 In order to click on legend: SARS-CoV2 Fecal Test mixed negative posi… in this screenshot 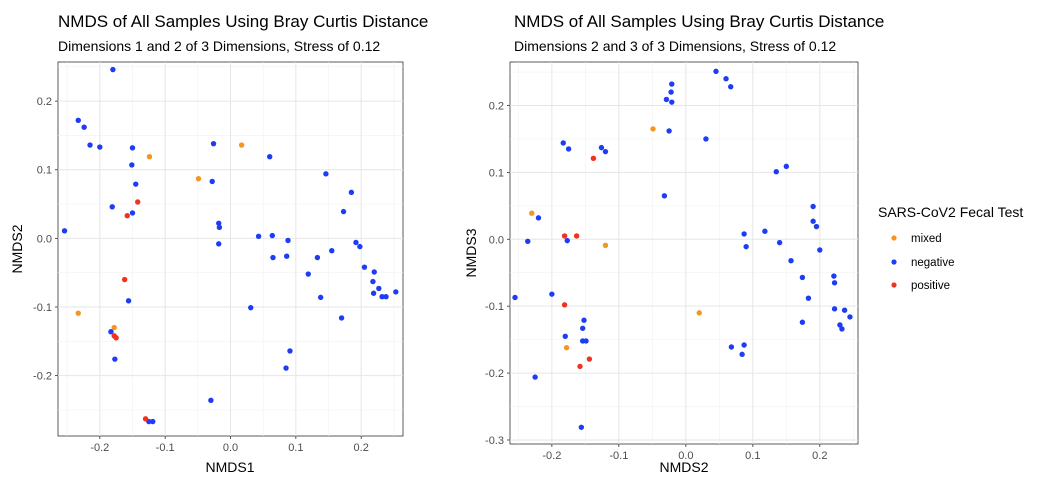, I will do `click(950, 248)`.